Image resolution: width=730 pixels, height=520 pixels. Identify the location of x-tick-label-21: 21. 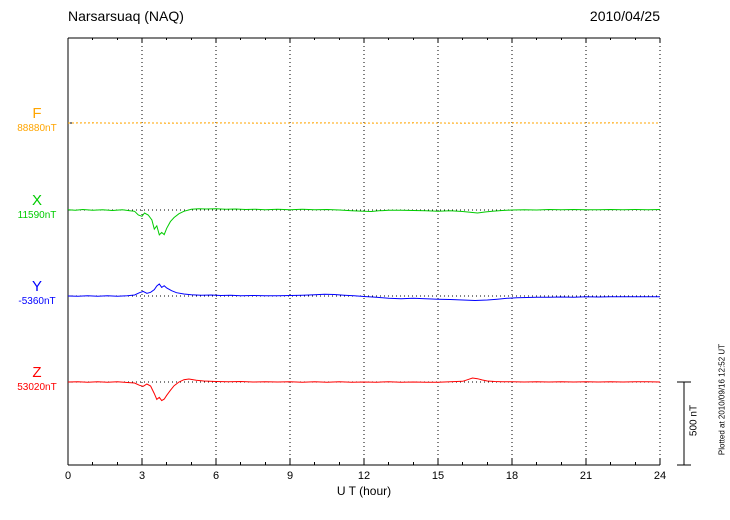
(586, 476).